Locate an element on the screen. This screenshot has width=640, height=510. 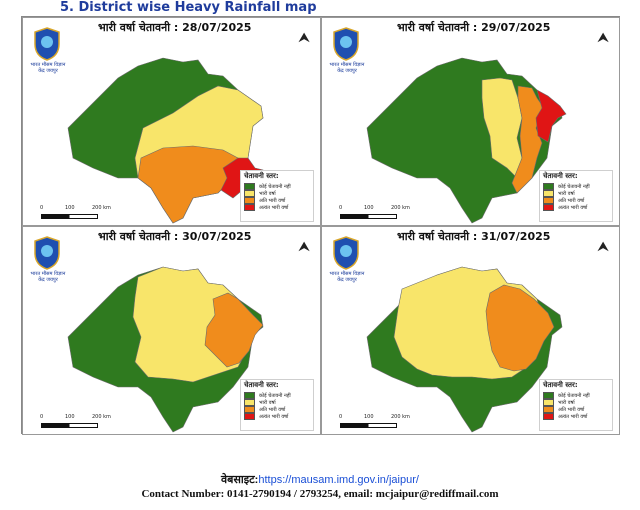
section-heading: 5. District wise Heavy Rainfall map is located at coordinates (188, 7).